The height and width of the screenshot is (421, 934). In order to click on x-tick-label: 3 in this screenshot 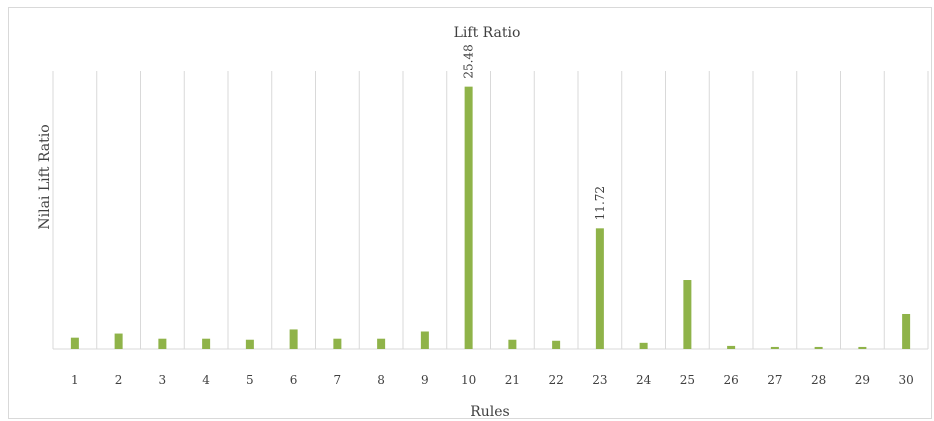, I will do `click(163, 380)`.